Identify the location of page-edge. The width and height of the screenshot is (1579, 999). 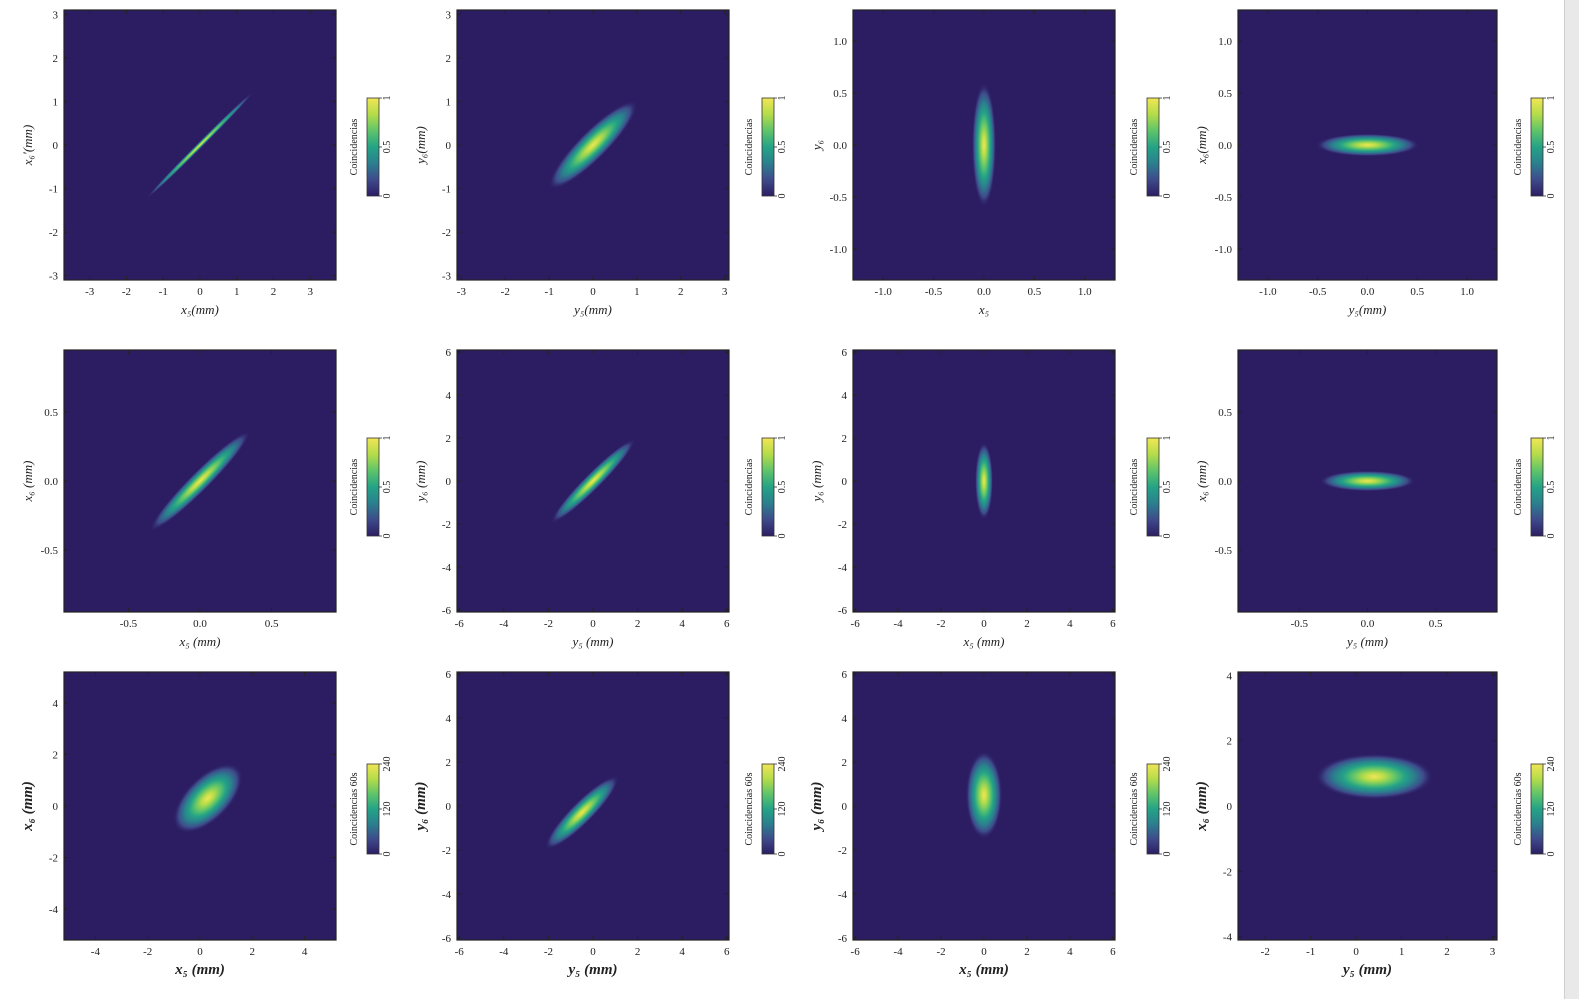
(1571, 499).